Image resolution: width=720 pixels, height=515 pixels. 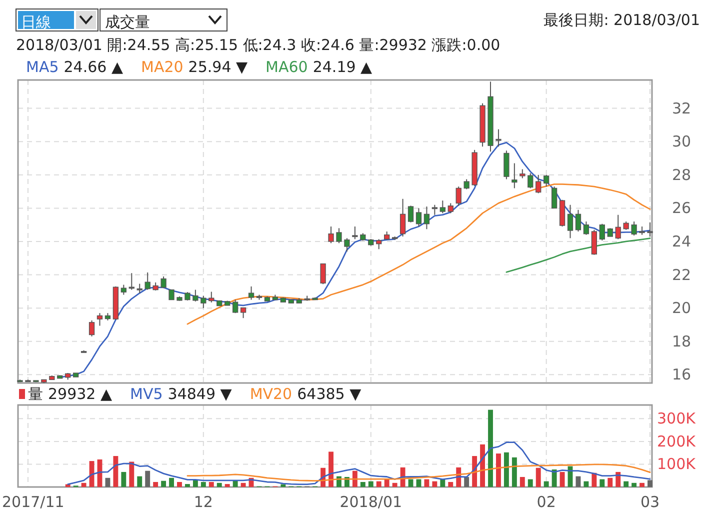 I want to click on y-tick-label: 26, so click(x=682, y=208).